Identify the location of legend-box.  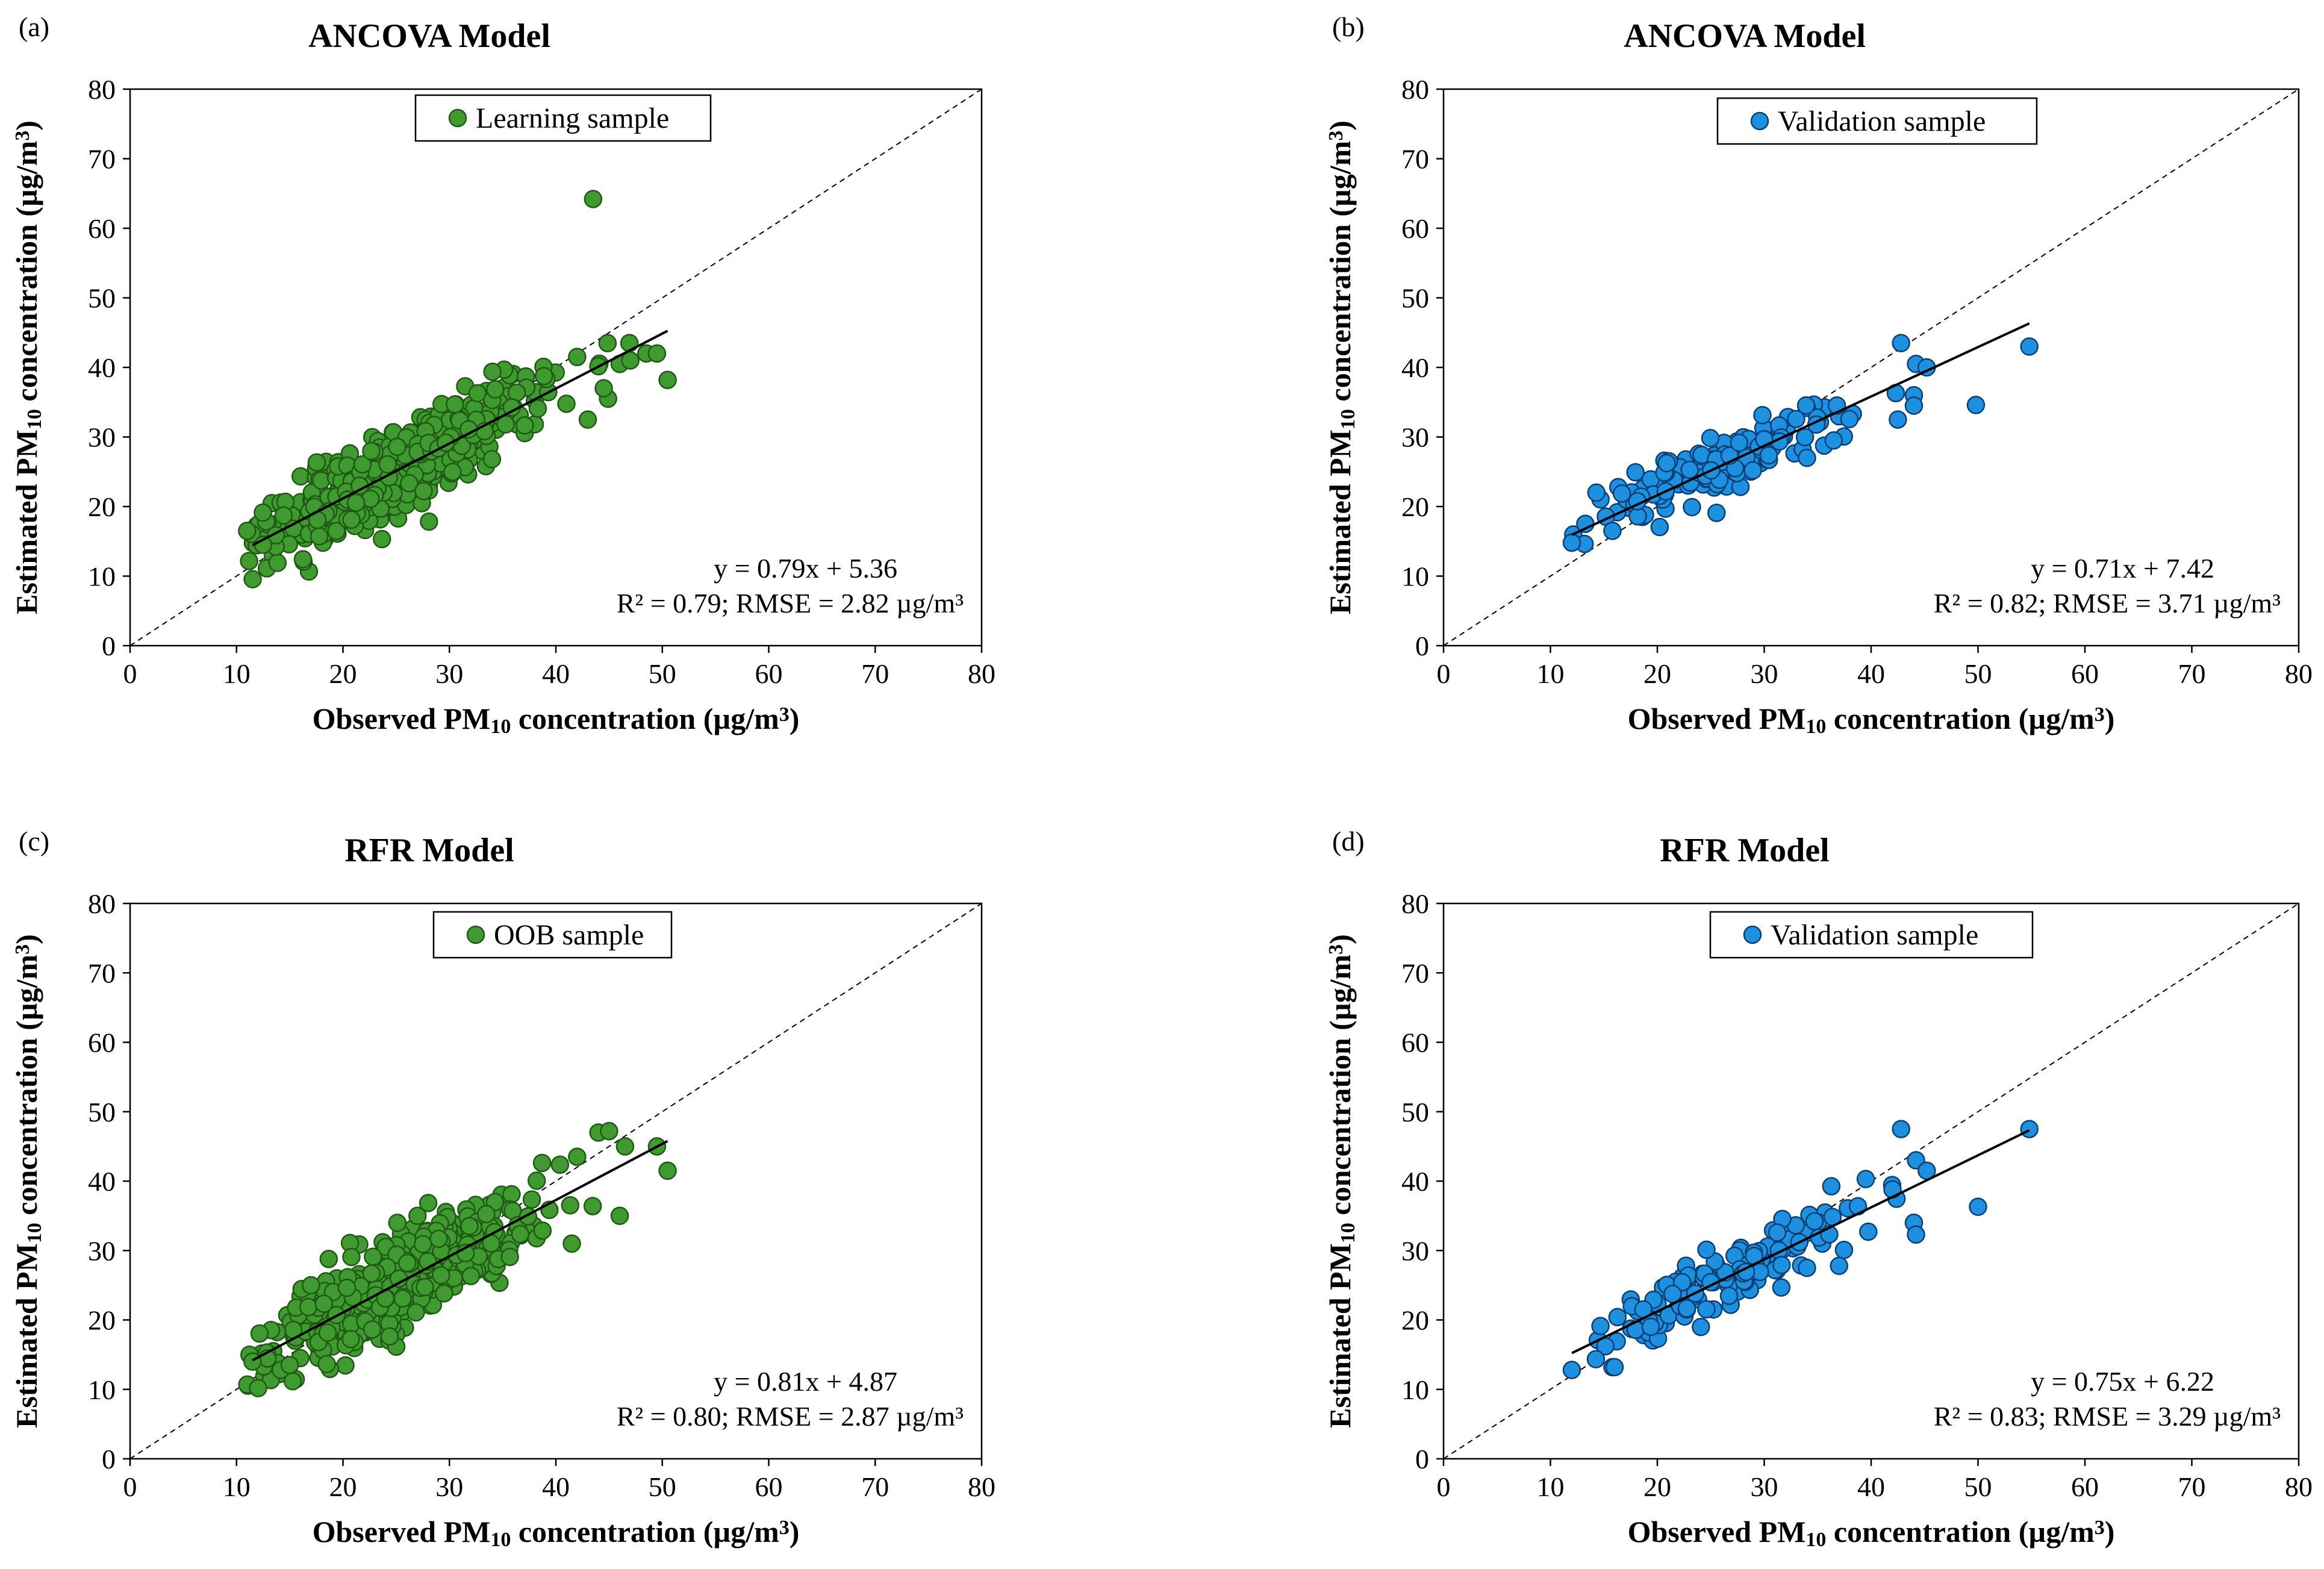
(563, 118).